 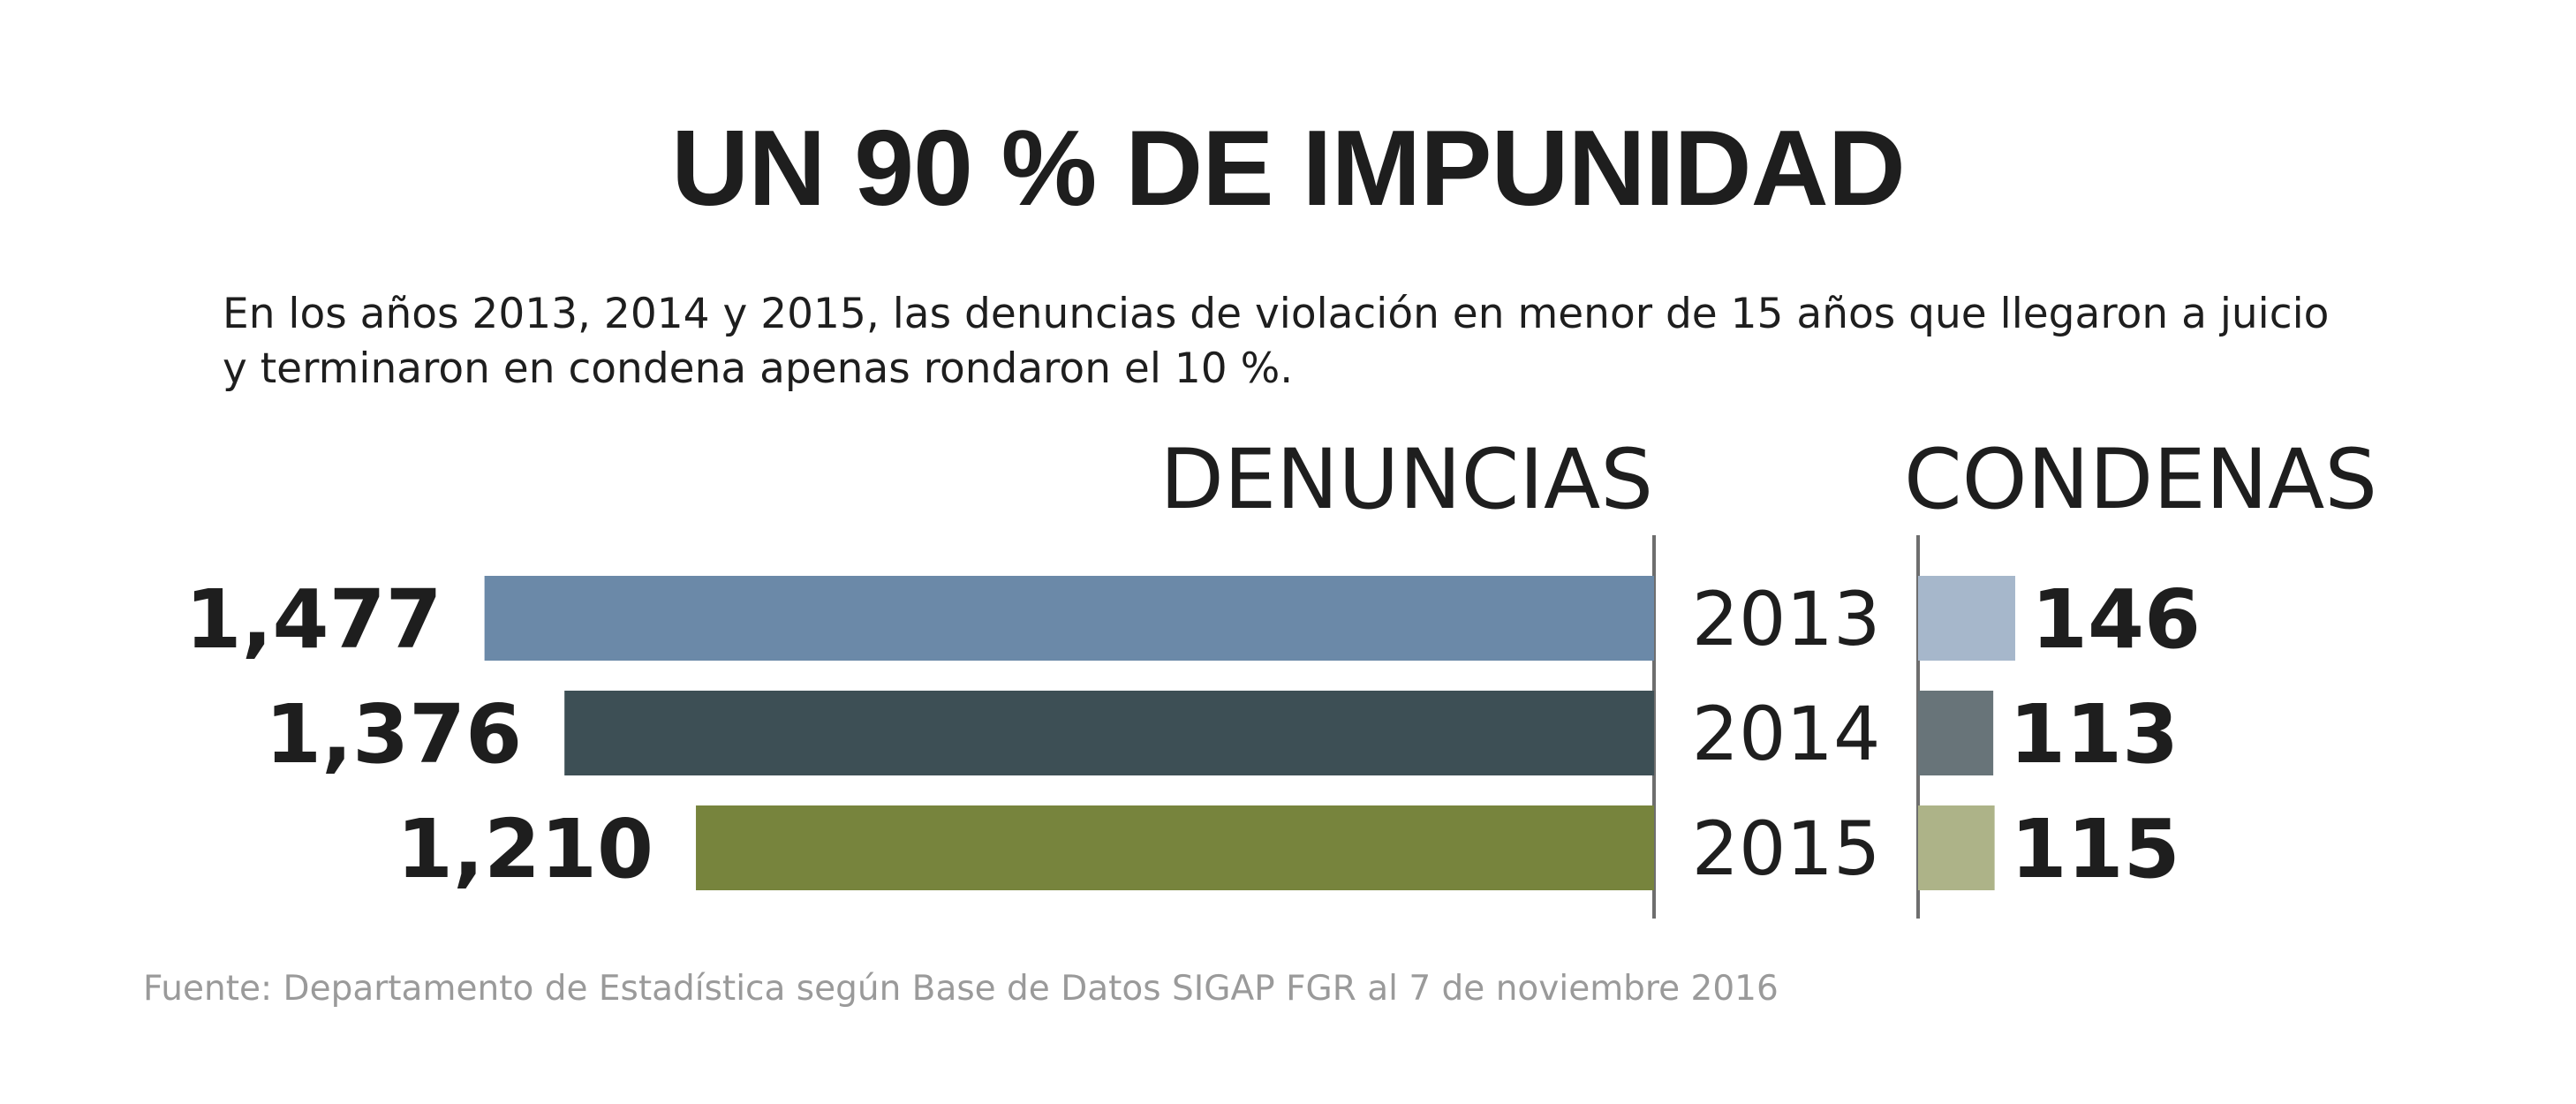 What do you see at coordinates (393, 734) in the screenshot?
I see `value-label-denuncias-2014: 1,376` at bounding box center [393, 734].